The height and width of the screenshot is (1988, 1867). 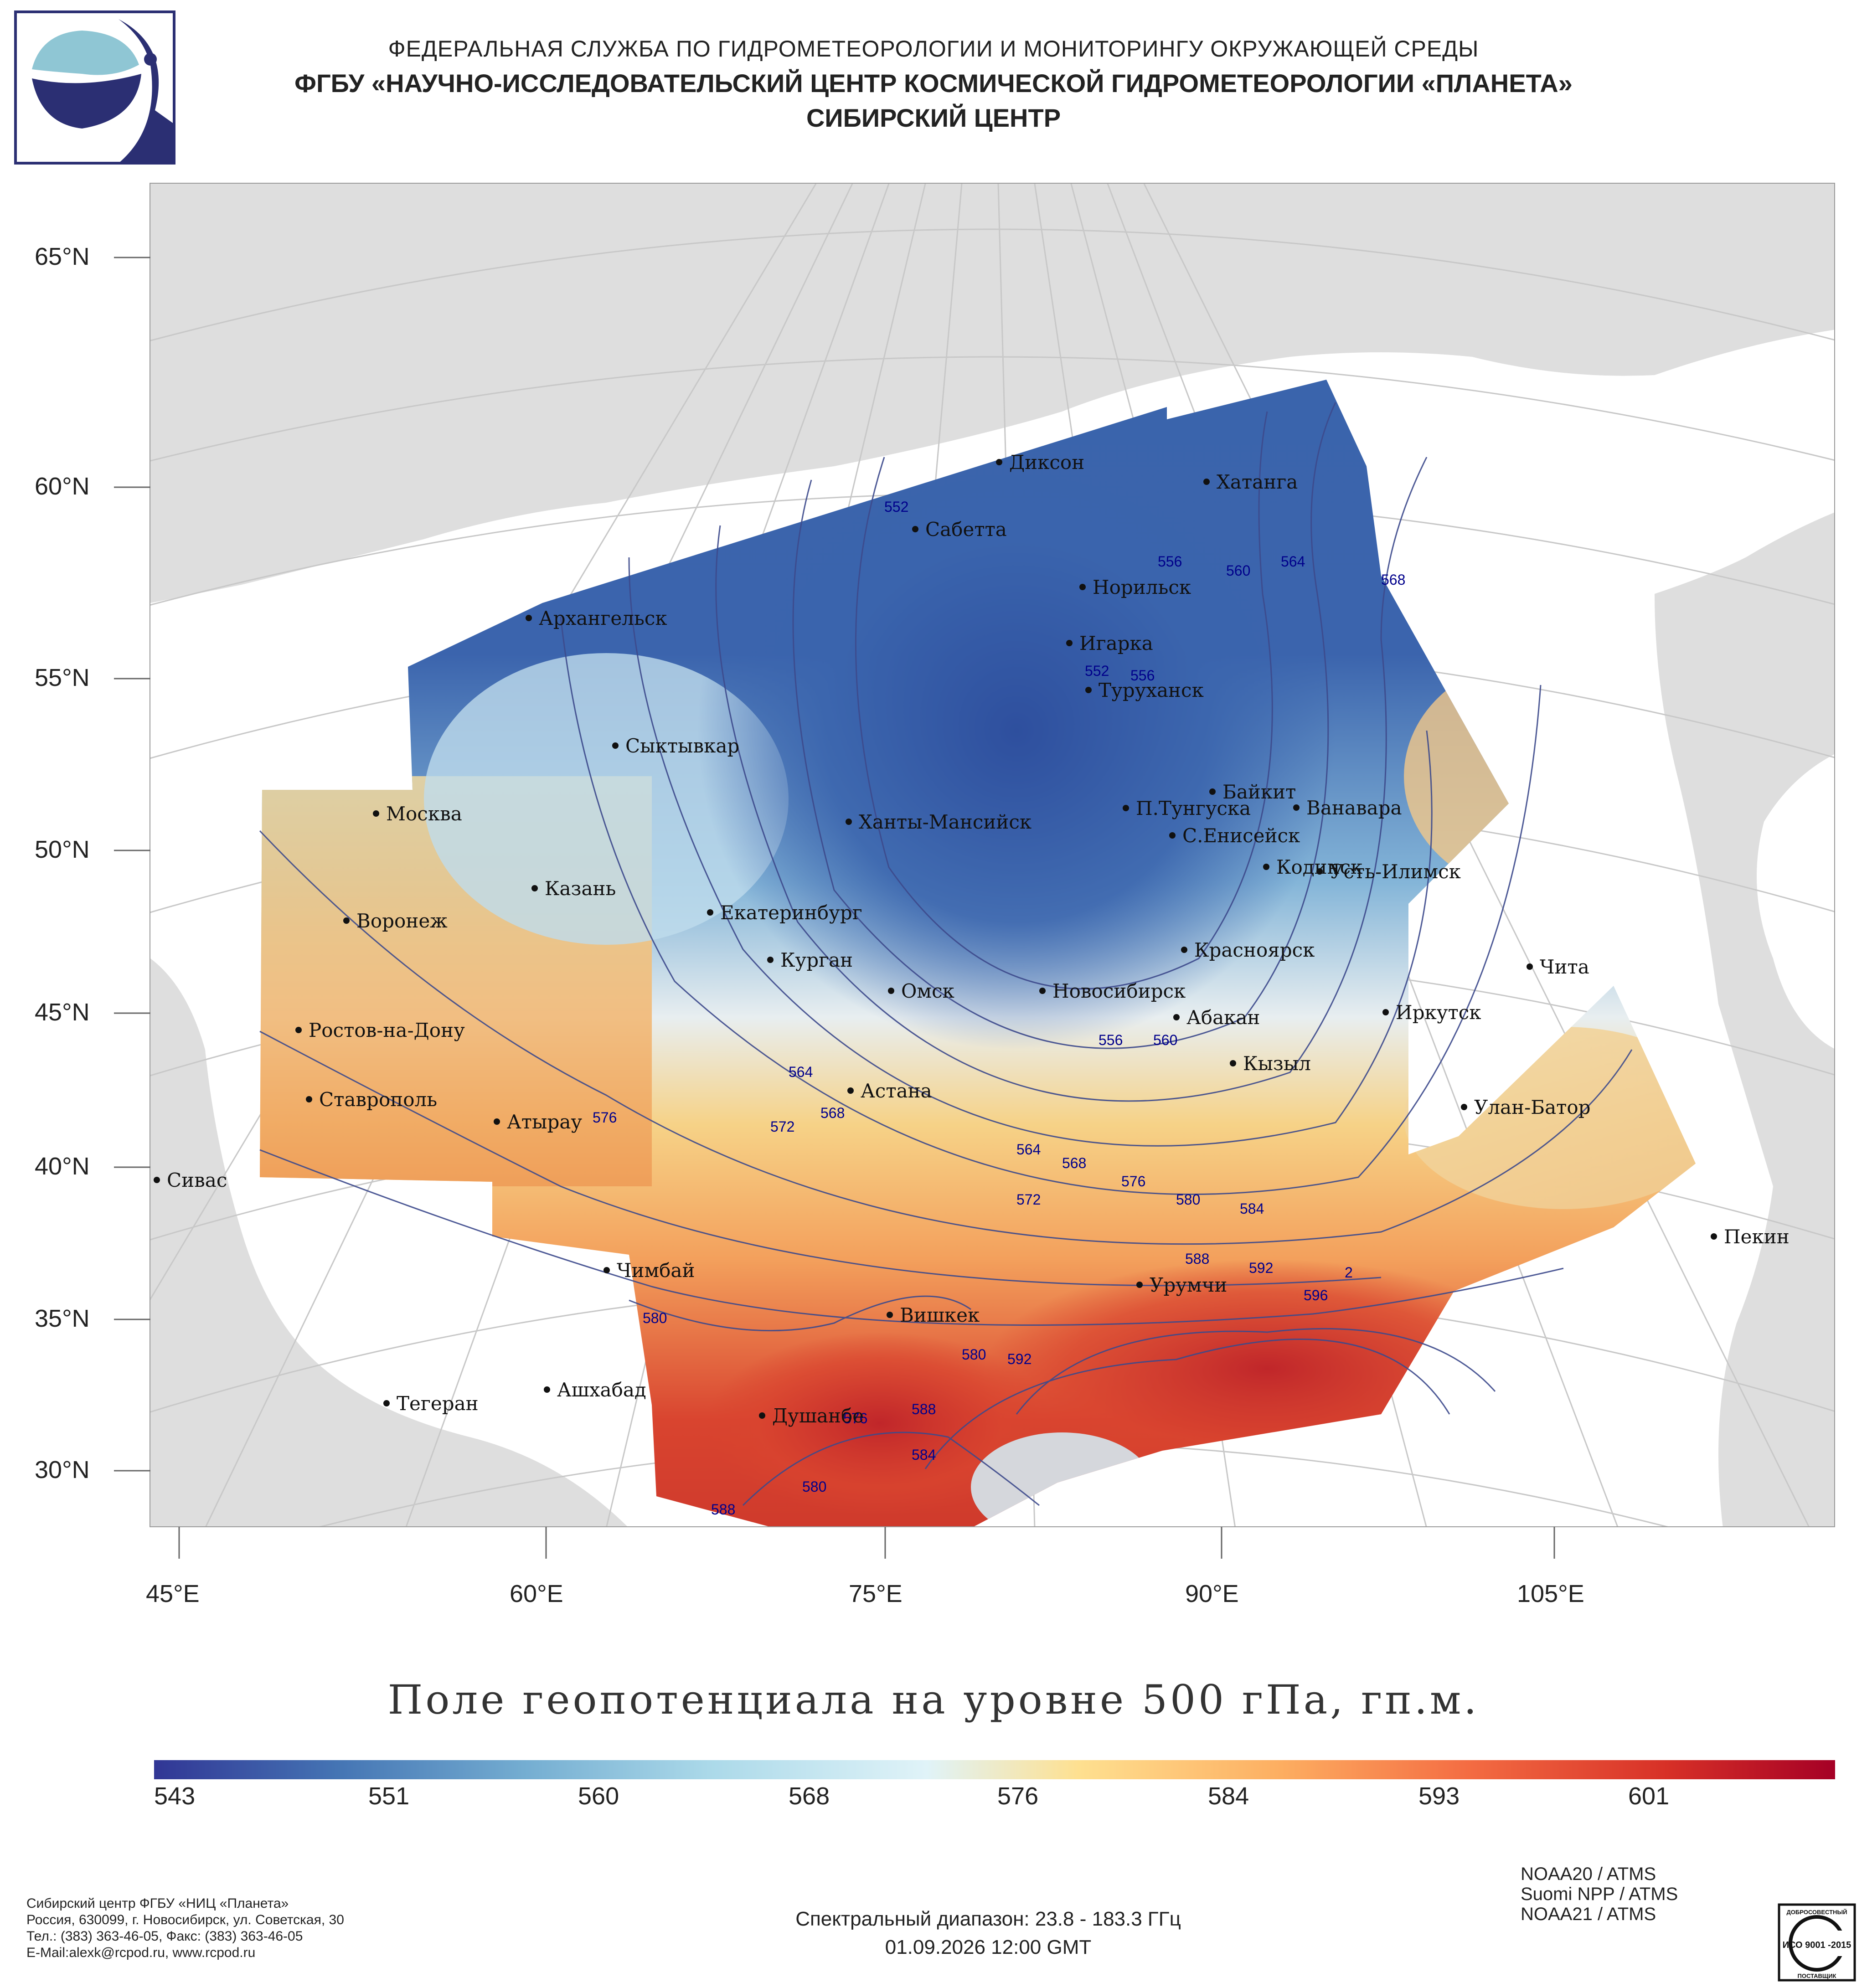 What do you see at coordinates (1151, 690) in the screenshot?
I see `svg-text: Туруханск` at bounding box center [1151, 690].